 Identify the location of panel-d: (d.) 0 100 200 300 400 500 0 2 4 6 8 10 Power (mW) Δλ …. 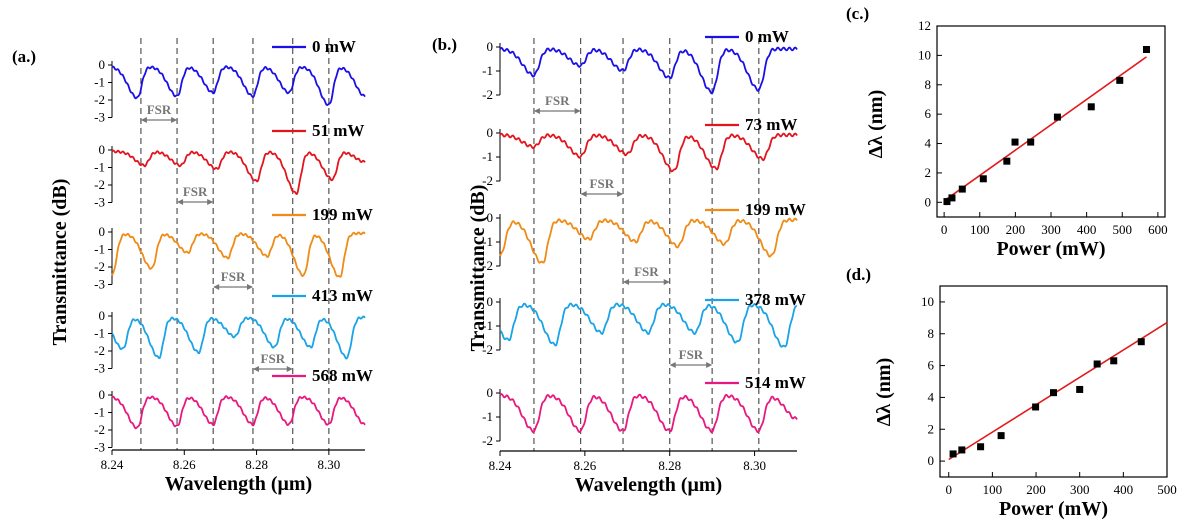
(1011, 392).